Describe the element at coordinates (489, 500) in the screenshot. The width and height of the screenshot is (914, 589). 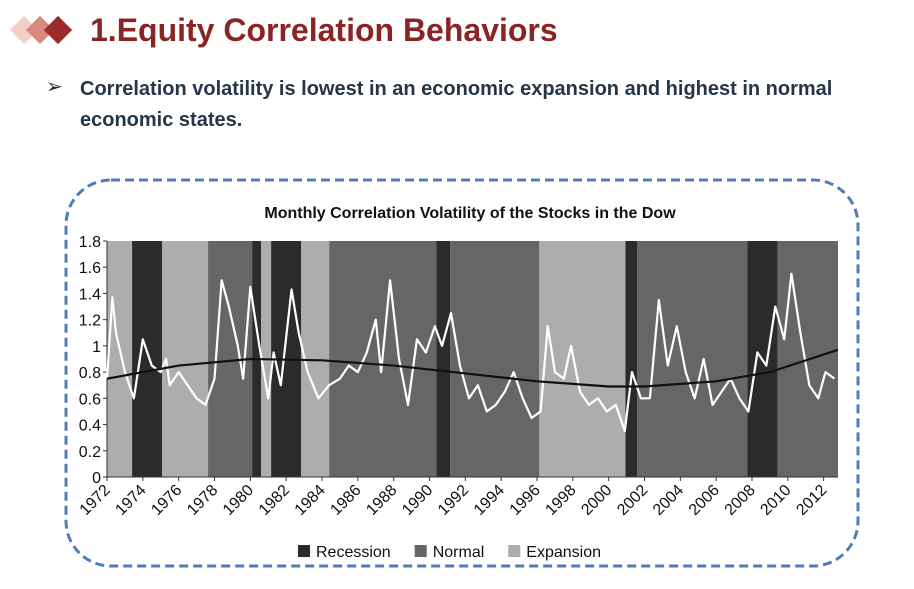
I see `x-tick-label: 1994` at that location.